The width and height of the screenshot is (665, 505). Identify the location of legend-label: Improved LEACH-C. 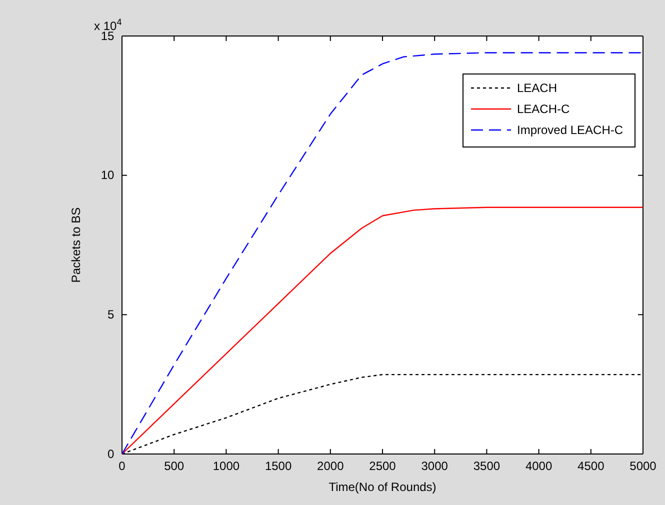
(570, 130).